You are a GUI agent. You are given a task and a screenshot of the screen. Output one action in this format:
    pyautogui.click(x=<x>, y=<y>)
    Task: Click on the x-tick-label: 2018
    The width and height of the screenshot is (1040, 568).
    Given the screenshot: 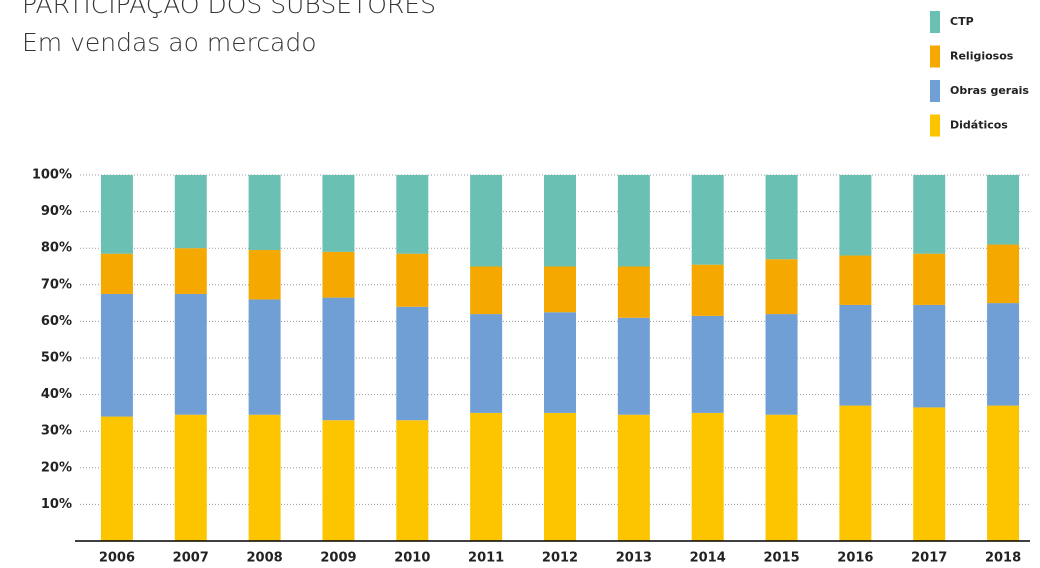 What is the action you would take?
    pyautogui.click(x=1003, y=558)
    